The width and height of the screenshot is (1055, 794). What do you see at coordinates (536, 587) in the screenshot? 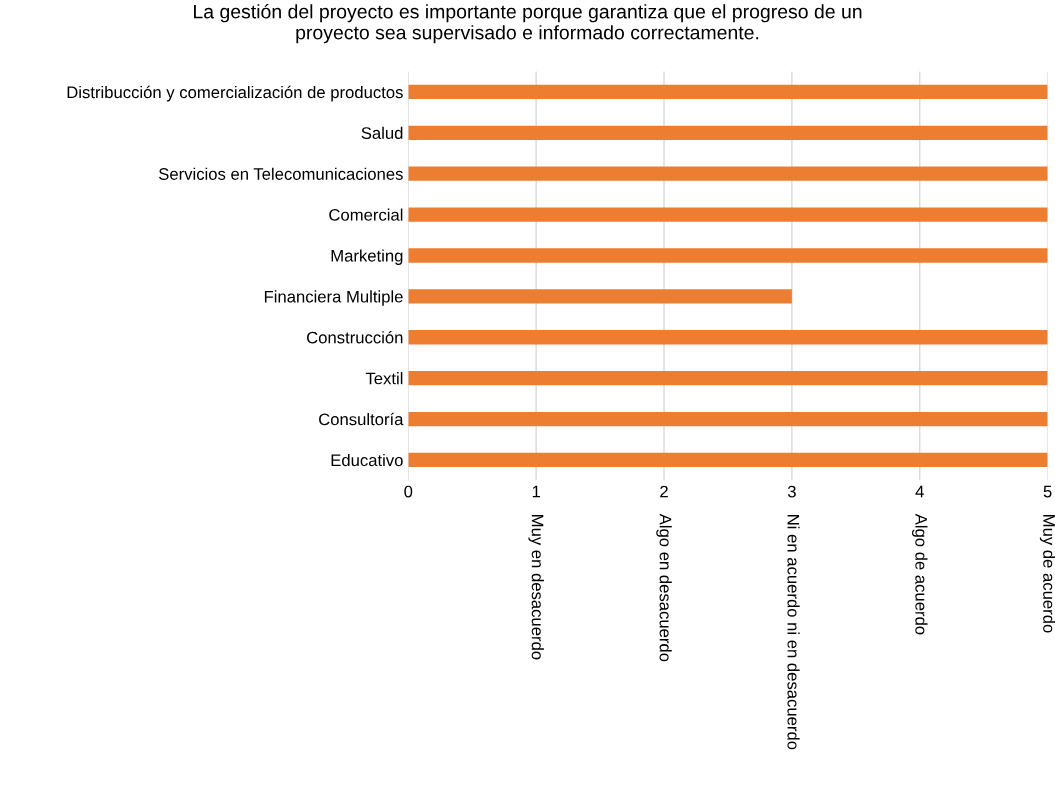
I see `text: Muy en desacuerdo` at bounding box center [536, 587].